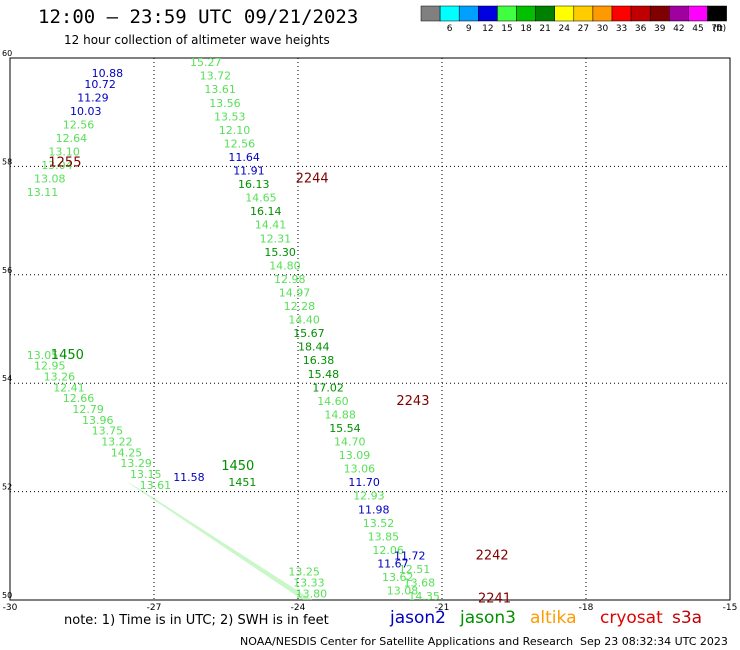 This screenshot has height=650, width=740. Describe the element at coordinates (135, 463) in the screenshot. I see `wave-height-value: 13.29` at that location.